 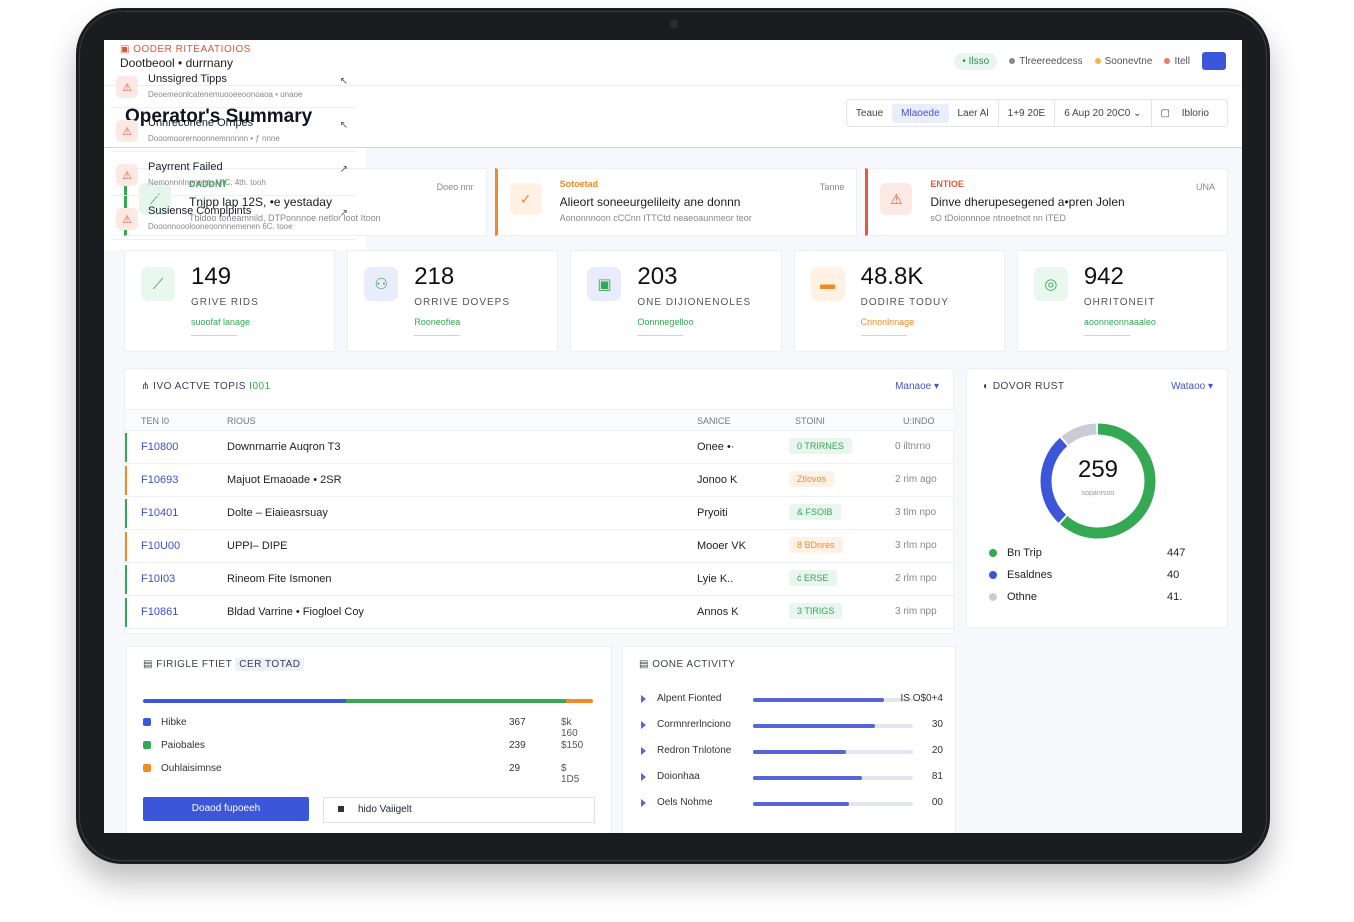 What do you see at coordinates (716, 447) in the screenshot?
I see `trip-driver: Onee •·` at bounding box center [716, 447].